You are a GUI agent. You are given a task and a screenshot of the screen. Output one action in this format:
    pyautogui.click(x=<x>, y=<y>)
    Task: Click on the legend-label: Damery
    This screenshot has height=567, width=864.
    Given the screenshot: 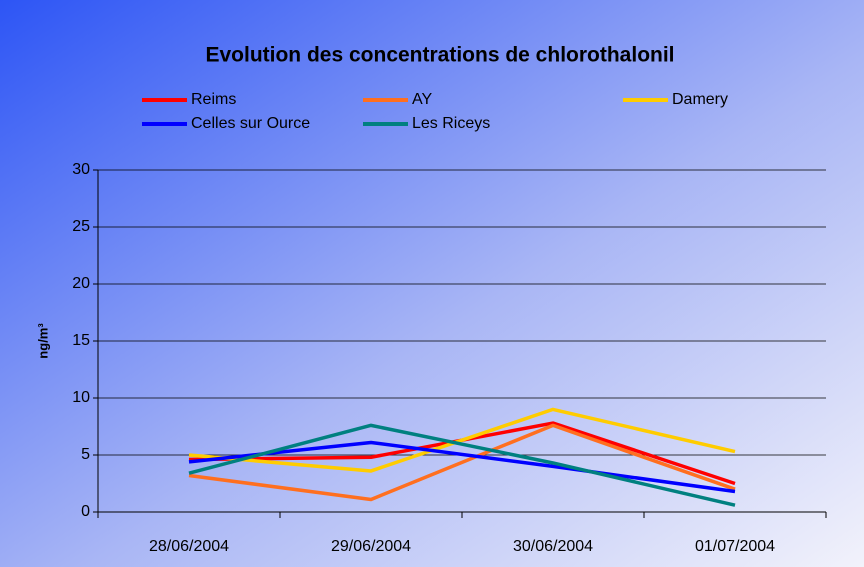 What is the action you would take?
    pyautogui.click(x=700, y=99)
    